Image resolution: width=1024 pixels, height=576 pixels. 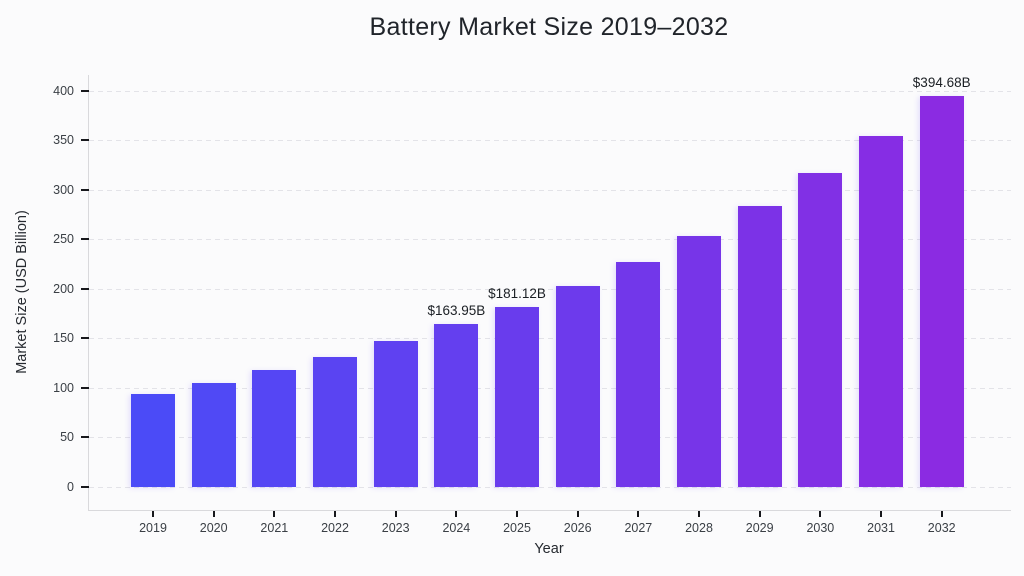 What do you see at coordinates (63, 288) in the screenshot?
I see `y-tick-label: 200` at bounding box center [63, 288].